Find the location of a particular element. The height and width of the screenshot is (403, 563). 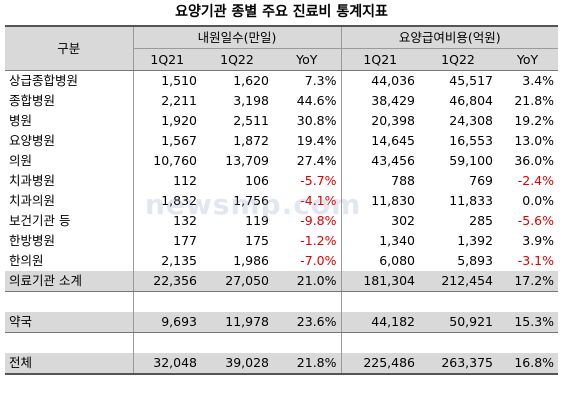

row-value: 11,830 is located at coordinates (380, 201).